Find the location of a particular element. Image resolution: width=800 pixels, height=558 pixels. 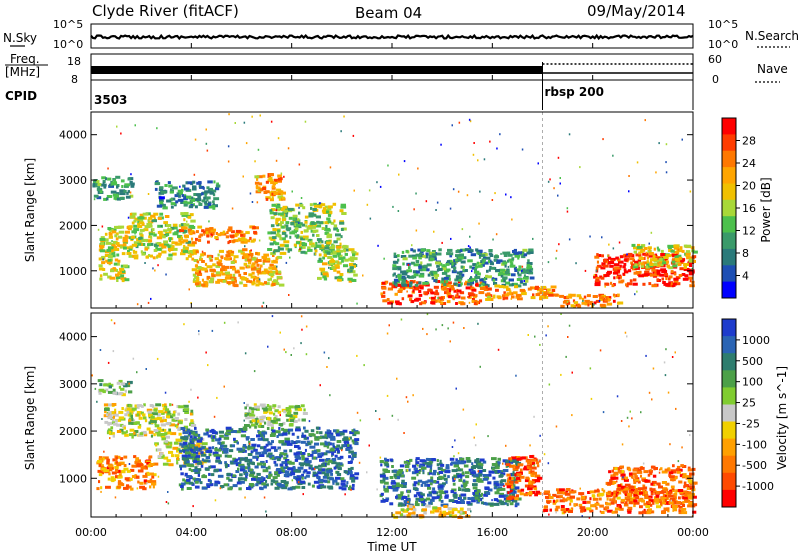

colorbar-tick-label: 28 is located at coordinates (749, 141).